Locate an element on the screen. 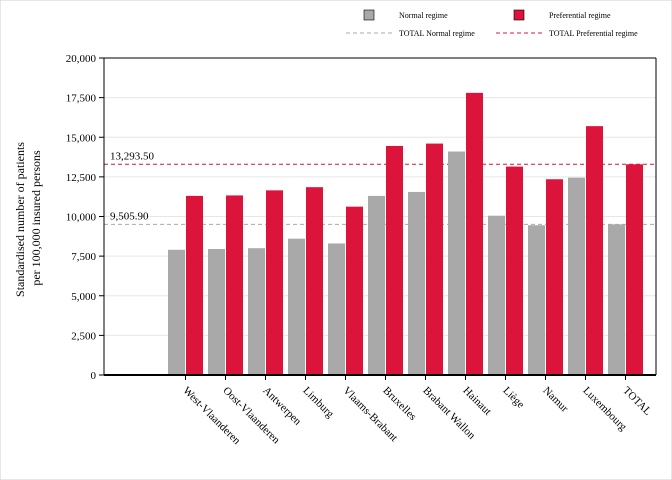  legend-label-preferential: Preferential regime is located at coordinates (580, 15).